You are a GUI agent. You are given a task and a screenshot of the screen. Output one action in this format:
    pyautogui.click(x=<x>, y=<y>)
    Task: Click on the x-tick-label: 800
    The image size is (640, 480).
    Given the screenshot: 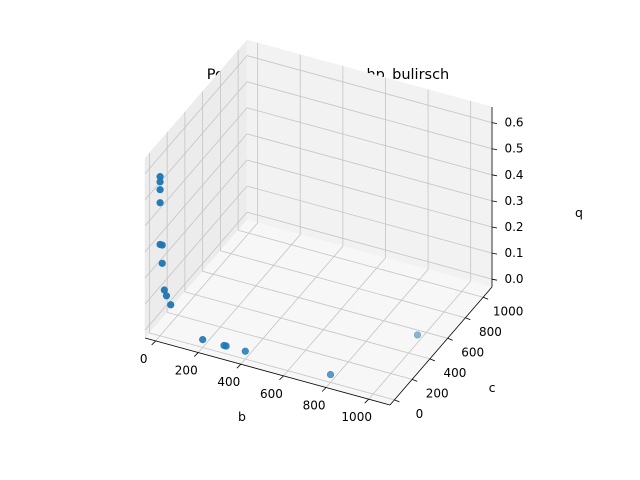 What is the action you would take?
    pyautogui.click(x=314, y=406)
    